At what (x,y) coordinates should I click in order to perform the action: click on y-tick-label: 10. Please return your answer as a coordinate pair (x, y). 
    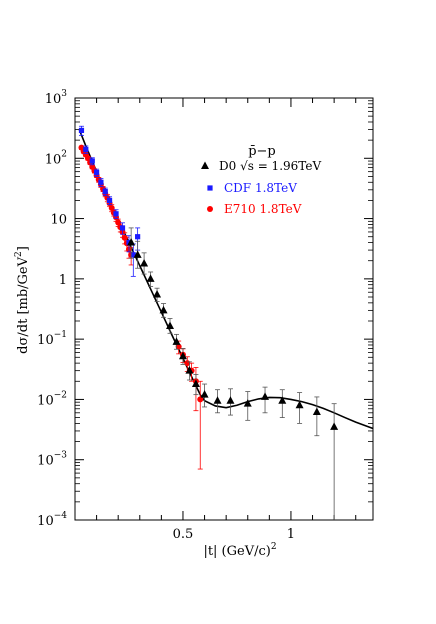
    Looking at the image, I should click on (58, 220).